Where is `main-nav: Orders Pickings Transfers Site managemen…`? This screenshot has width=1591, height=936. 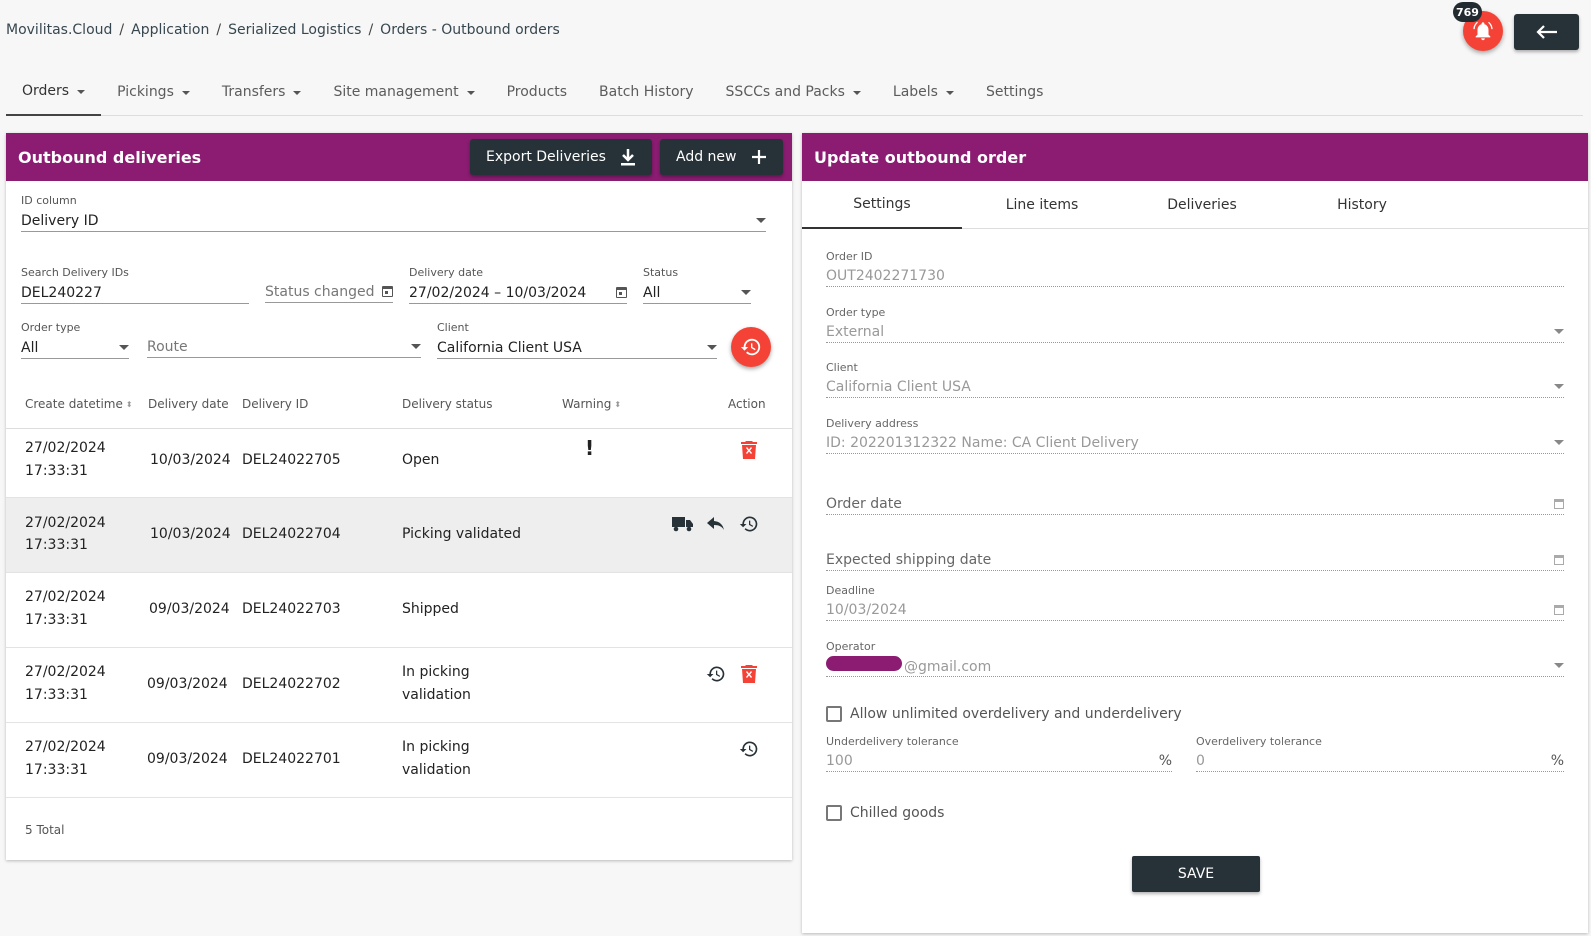
main-nav: Orders Pickings Transfers Site managemen… is located at coordinates (794, 92).